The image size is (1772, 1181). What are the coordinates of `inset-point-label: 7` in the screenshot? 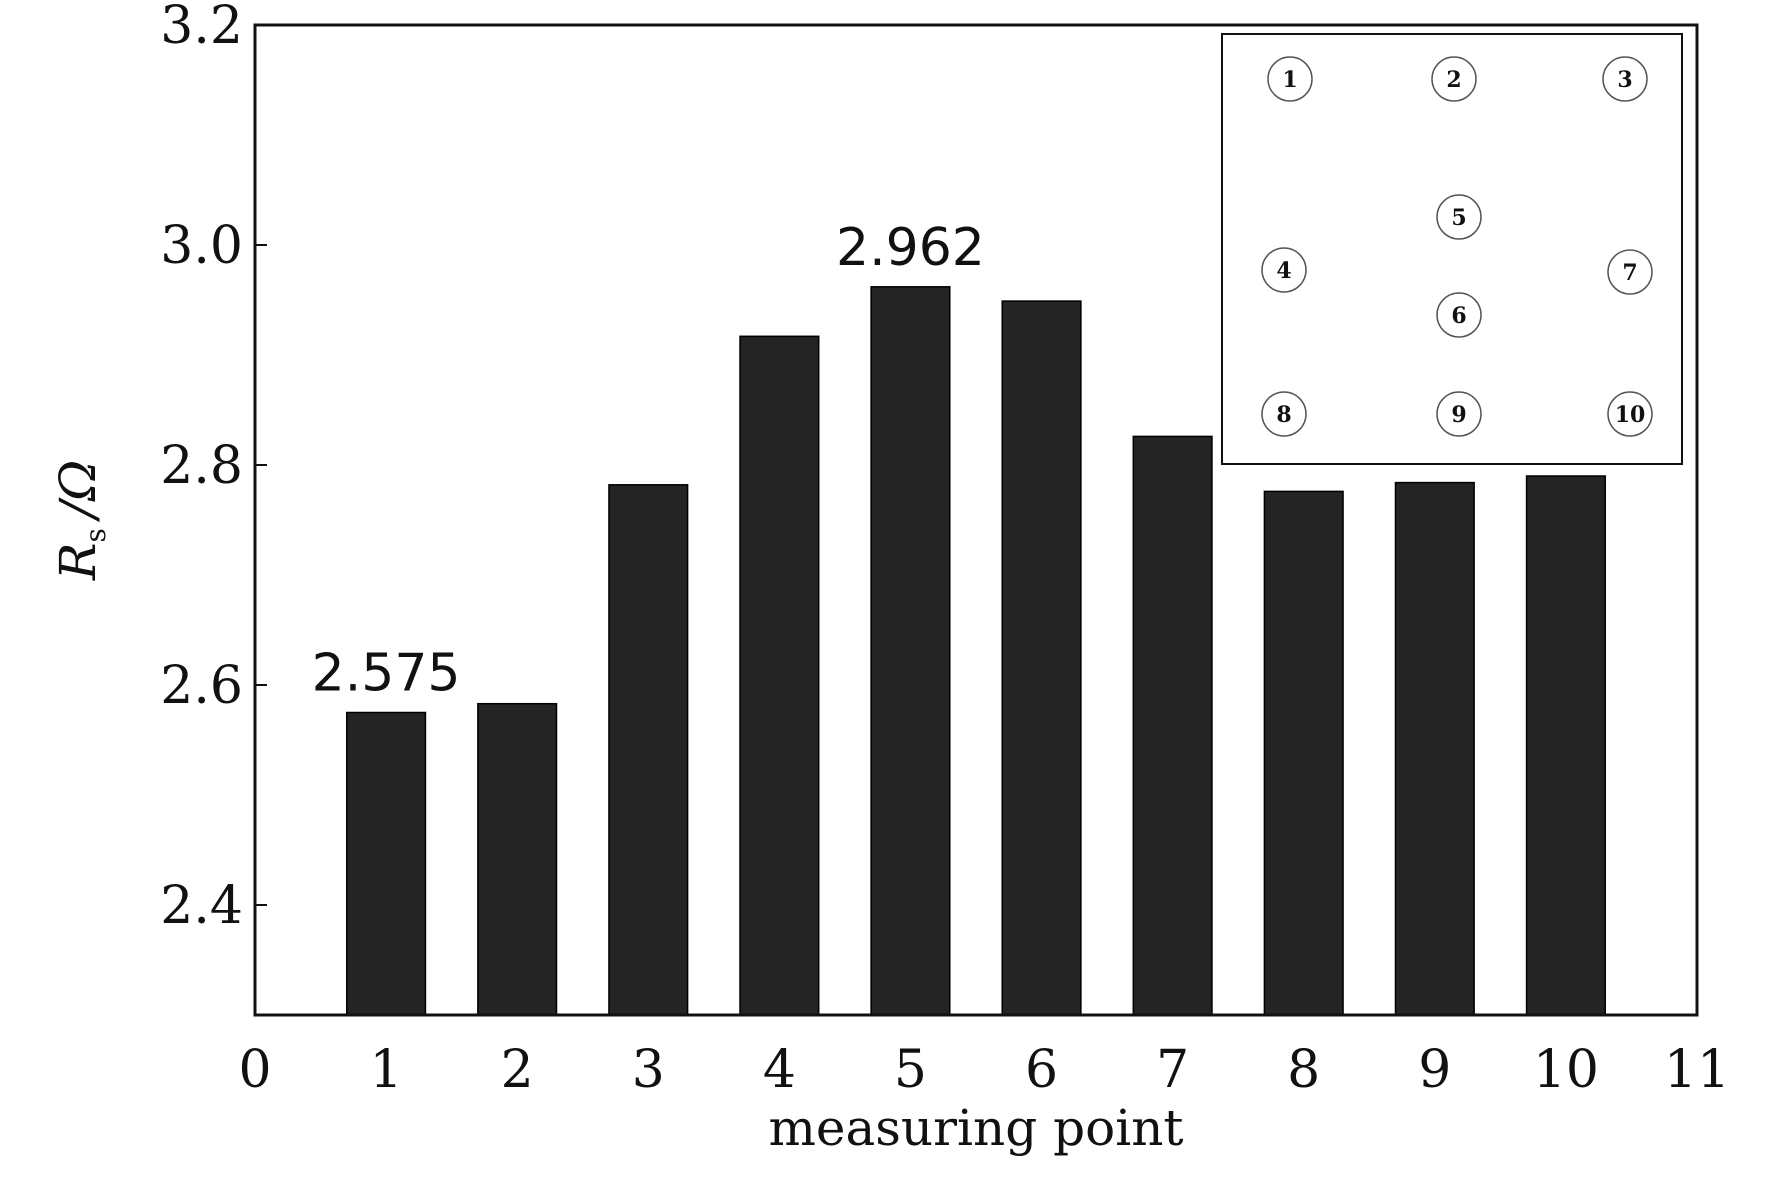 It's located at (1629, 273).